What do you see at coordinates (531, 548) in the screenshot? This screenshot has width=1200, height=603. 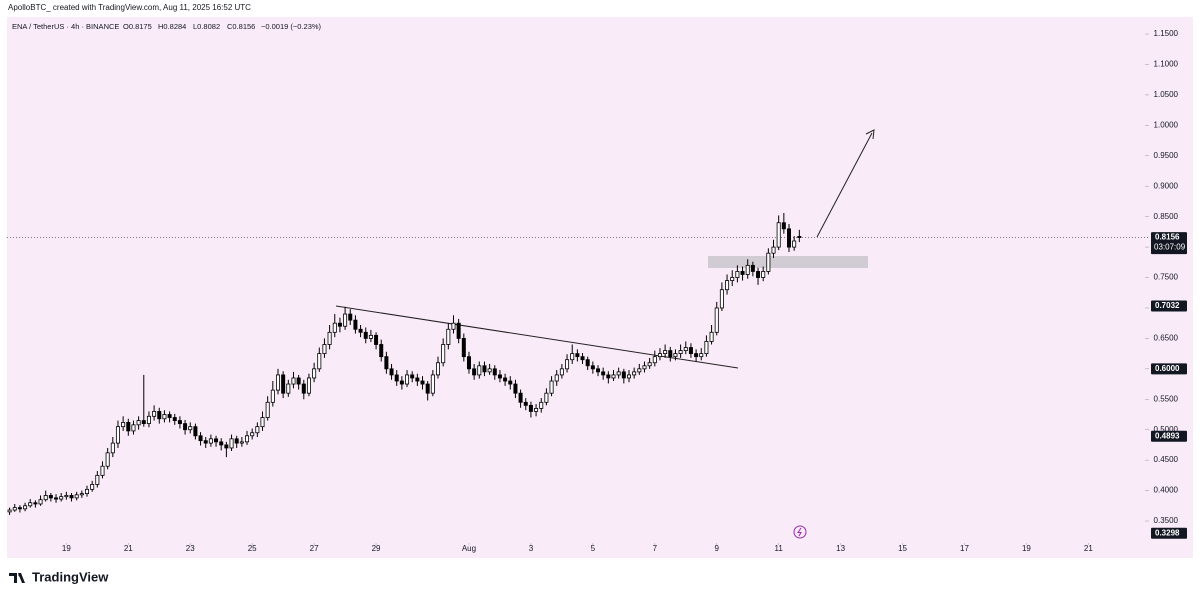 I see `x-tick-label: 3` at bounding box center [531, 548].